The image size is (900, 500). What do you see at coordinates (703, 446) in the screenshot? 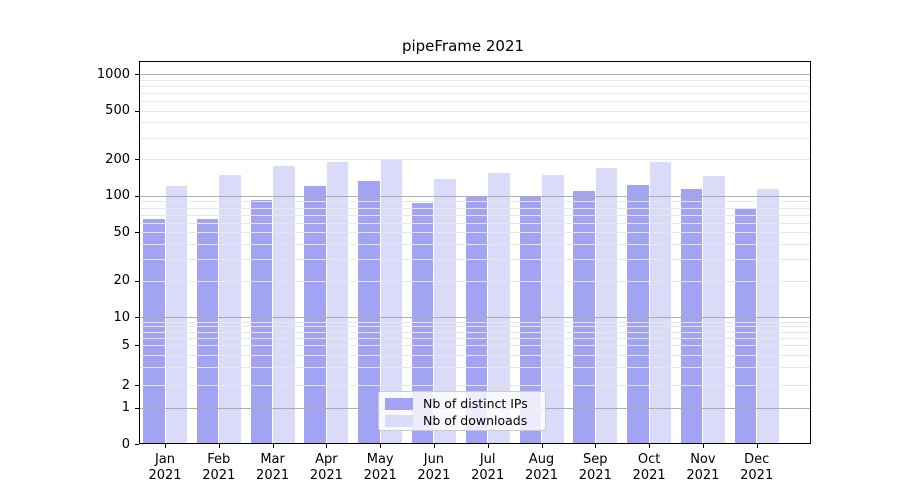
I see `x-tick-mark-nov` at bounding box center [703, 446].